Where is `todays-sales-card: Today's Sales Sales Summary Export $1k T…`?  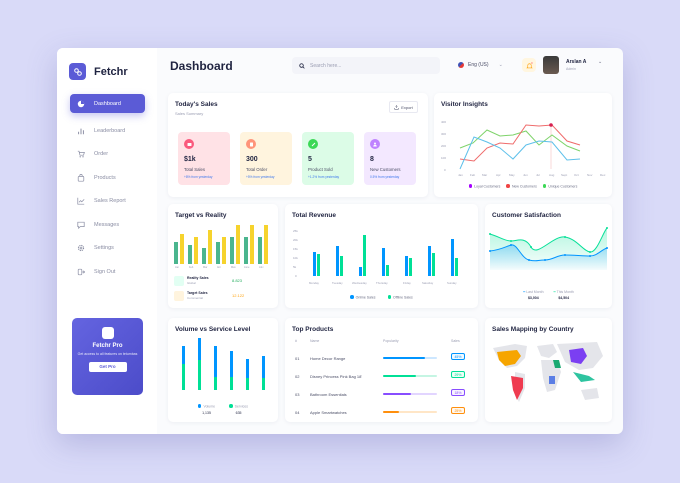 todays-sales-card: Today's Sales Sales Summary Export $1k T… is located at coordinates (298, 145).